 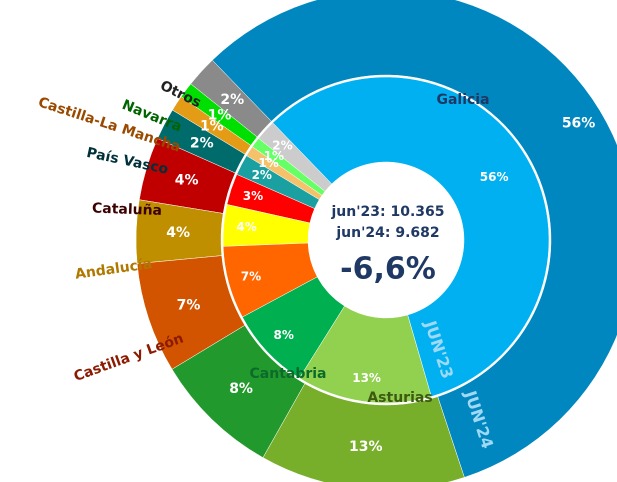 What do you see at coordinates (462, 100) in the screenshot?
I see `category-label: Galicia` at bounding box center [462, 100].